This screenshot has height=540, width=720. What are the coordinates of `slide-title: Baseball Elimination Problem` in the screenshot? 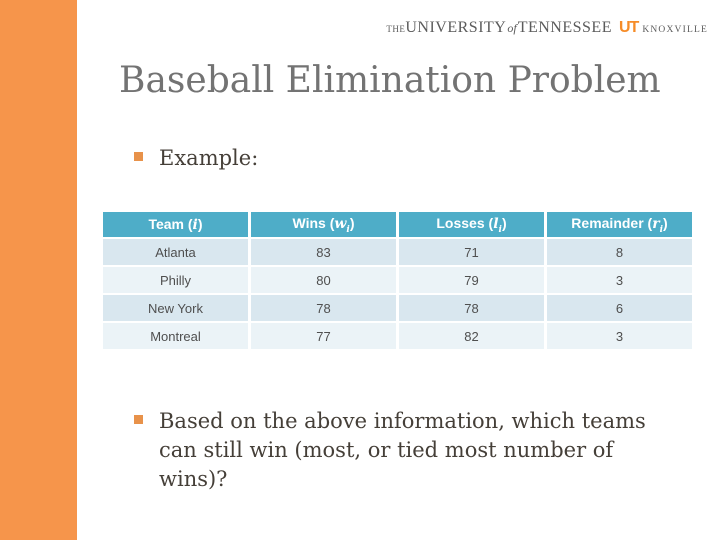 It's located at (390, 80).